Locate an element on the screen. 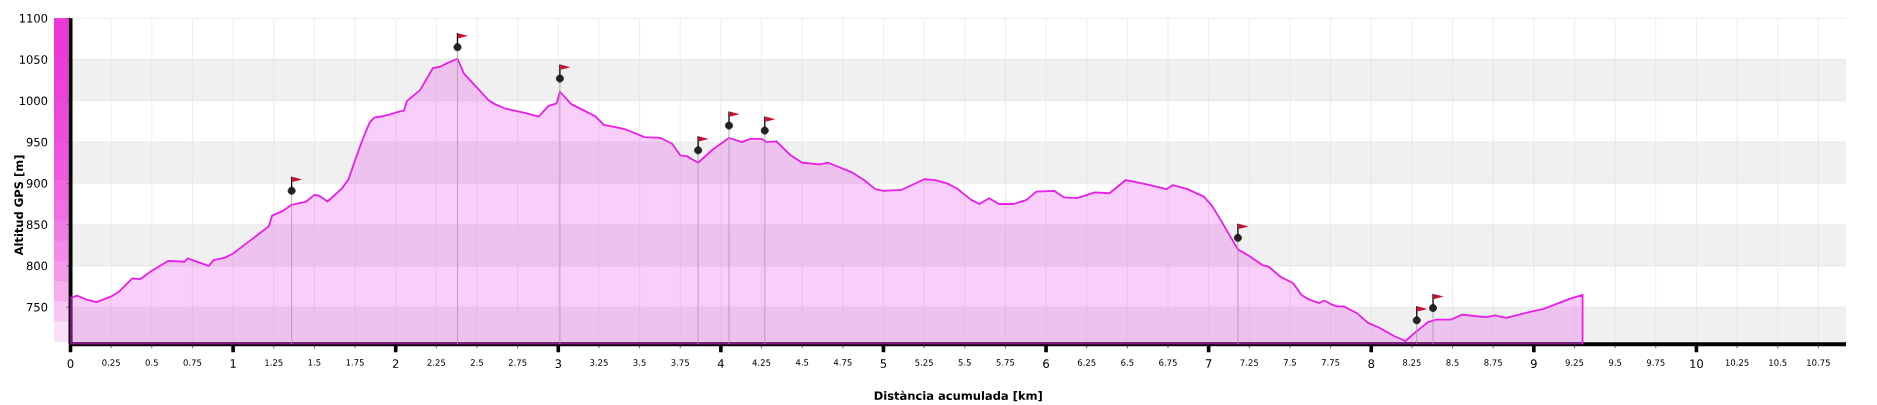 The height and width of the screenshot is (405, 1877). x-tick-label: 8 is located at coordinates (1371, 364).